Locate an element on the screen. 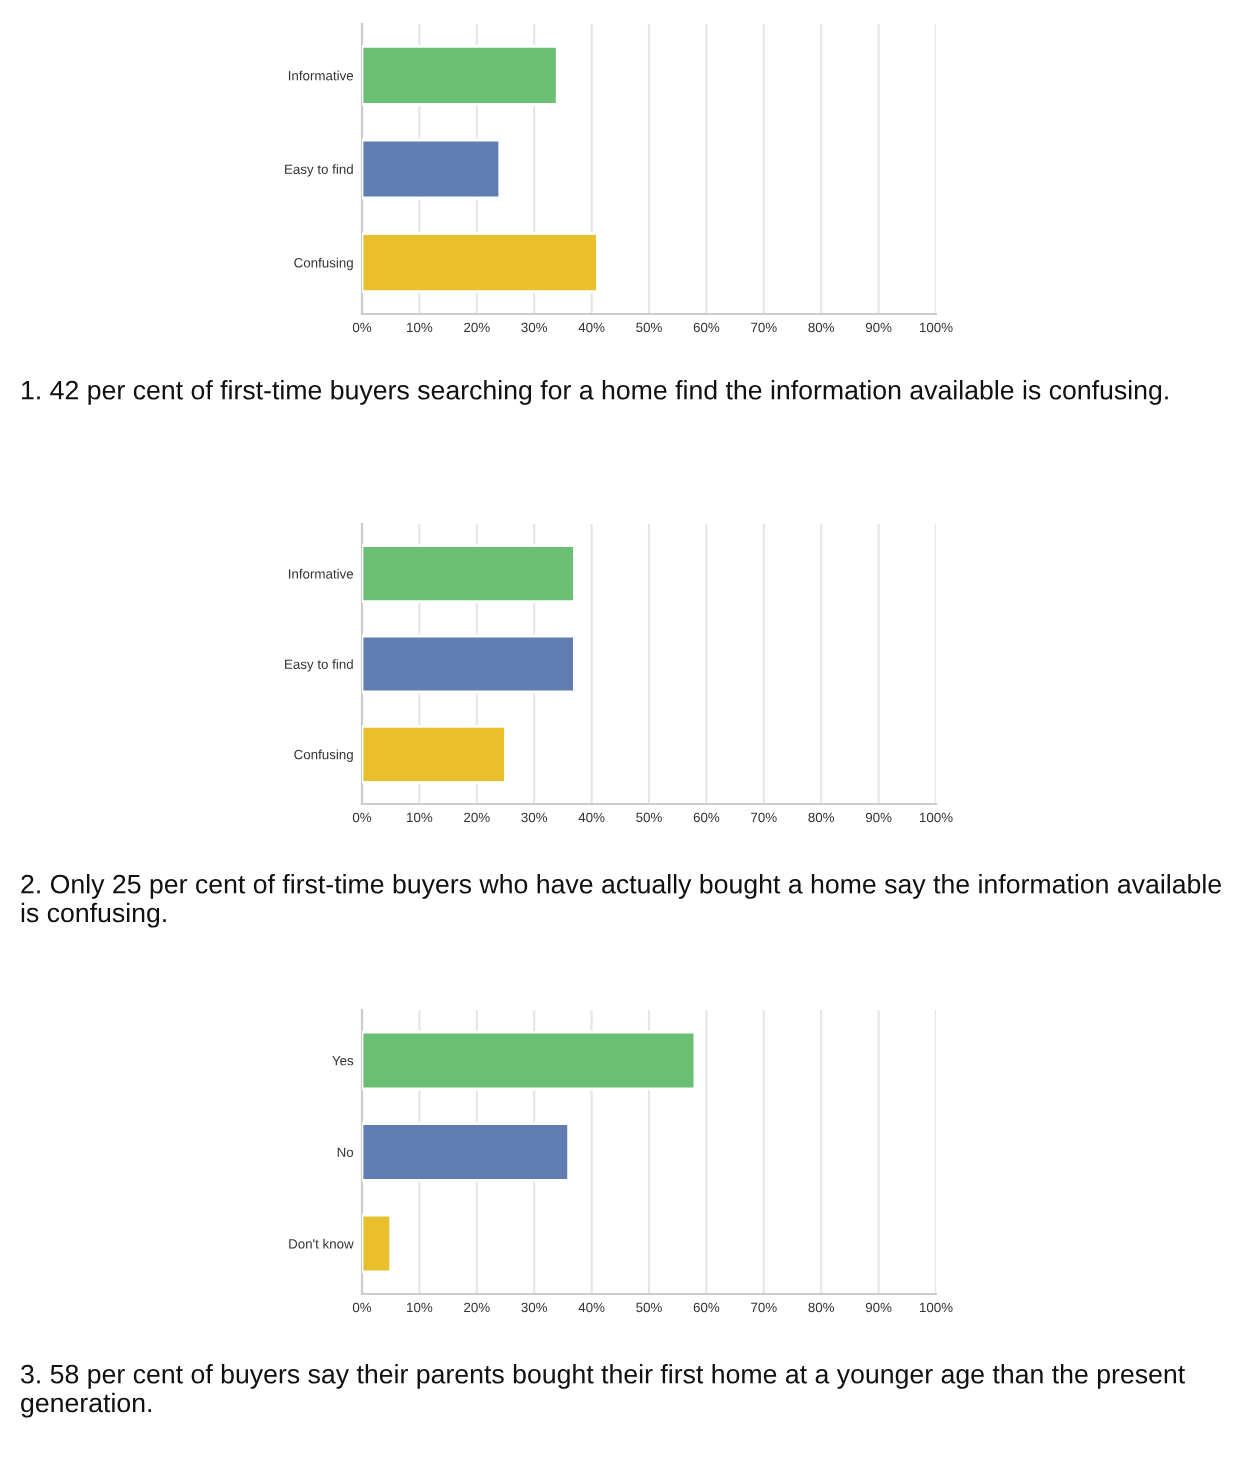 This screenshot has width=1240, height=1466. text: 2. Only 25 per cent of first-time buyers who have actually bought a home say the information available is confusing. is located at coordinates (621, 901).